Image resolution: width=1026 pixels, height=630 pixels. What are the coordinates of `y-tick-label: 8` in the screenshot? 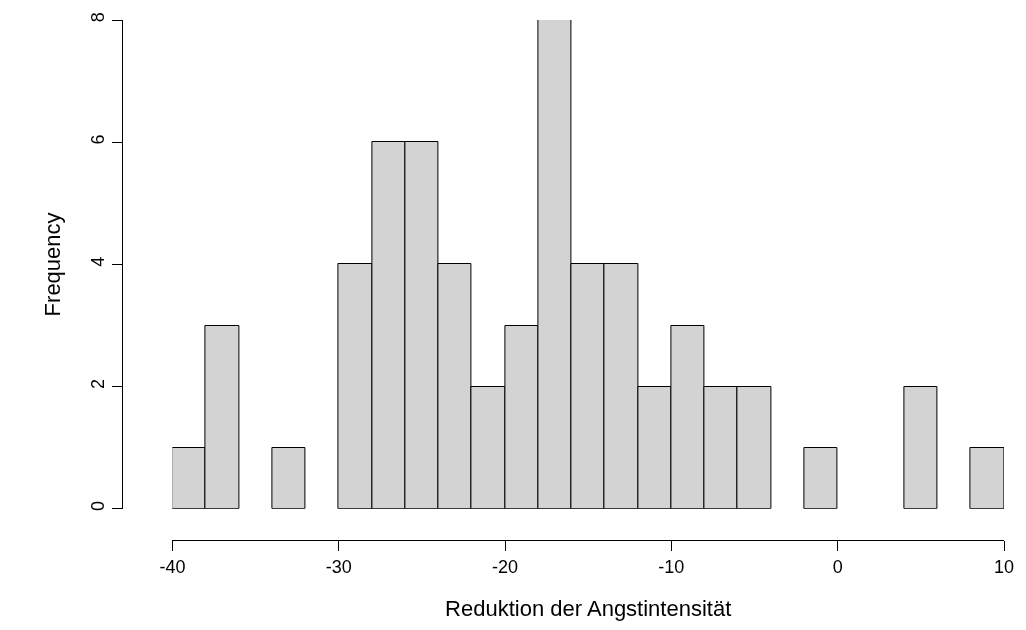 It's located at (98, 17).